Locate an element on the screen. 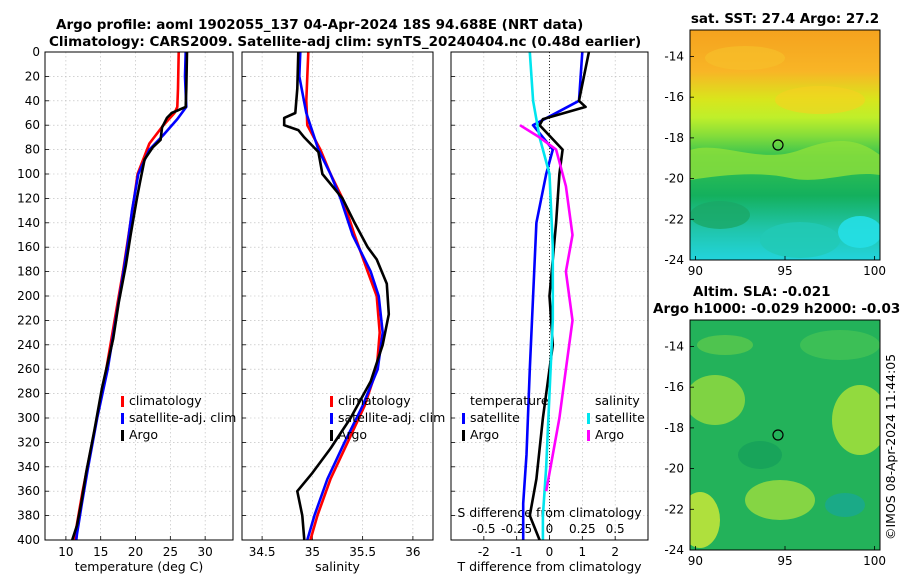 This screenshot has width=900, height=580. x-tick-label: 1 is located at coordinates (583, 552).